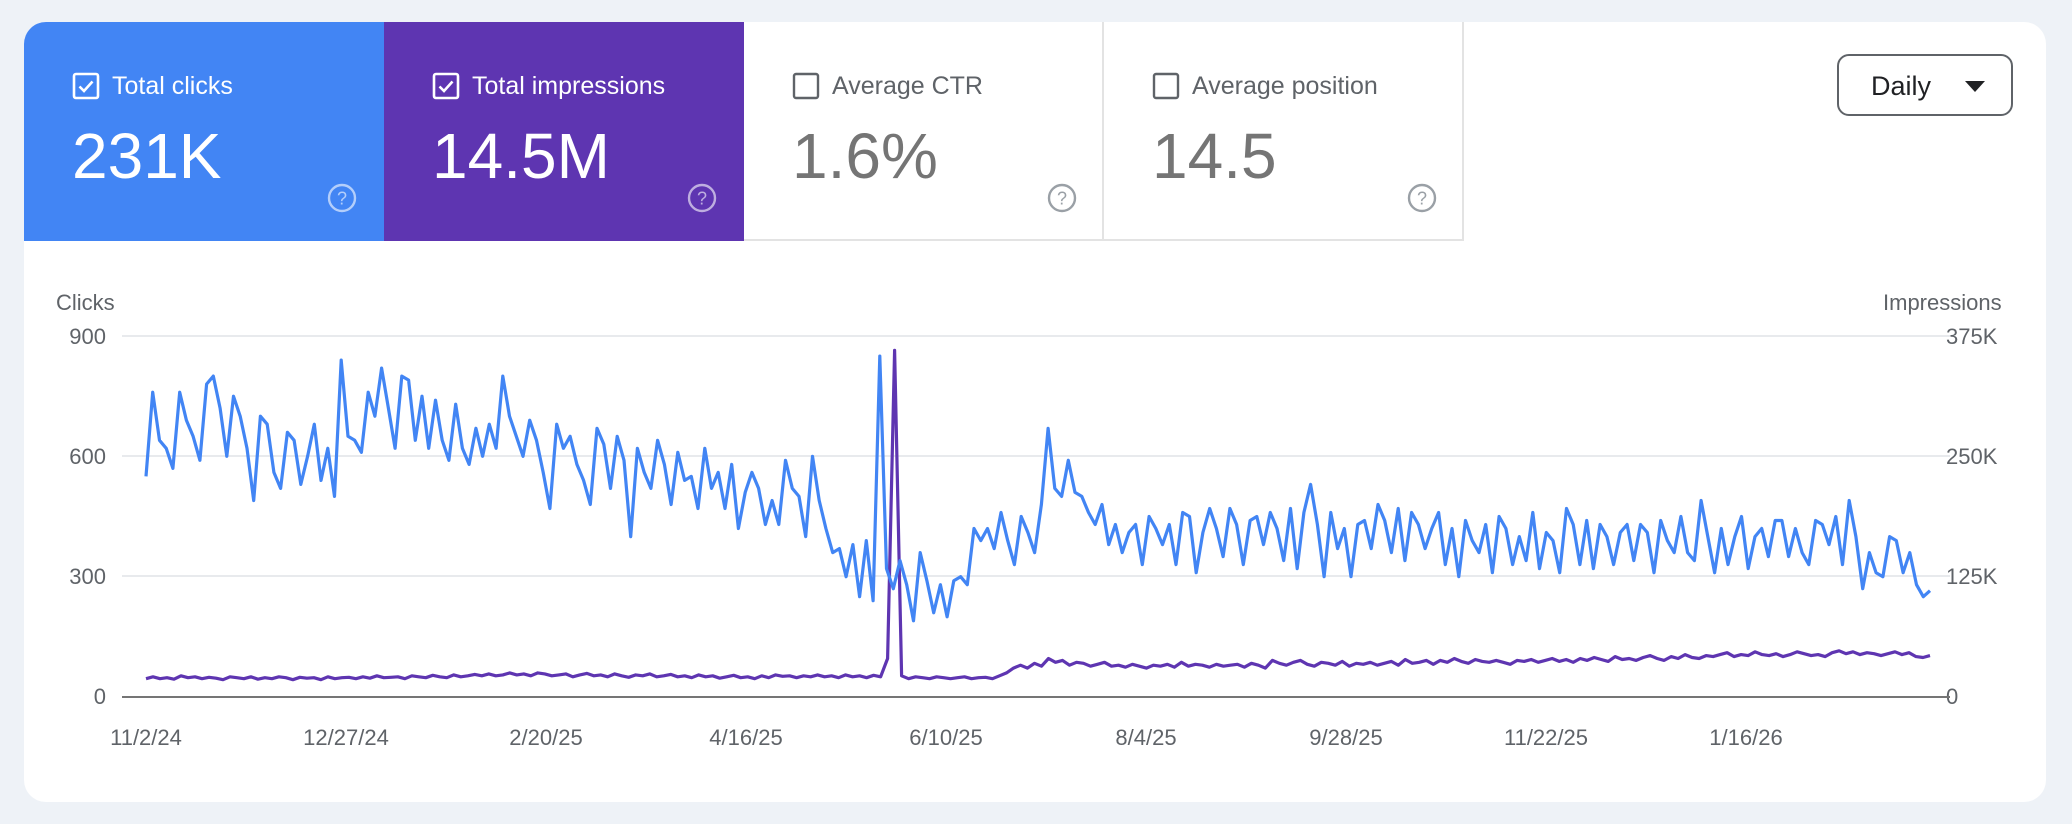 The height and width of the screenshot is (824, 2072). Describe the element at coordinates (1285, 86) in the screenshot. I see `metric-label: Average position` at that location.